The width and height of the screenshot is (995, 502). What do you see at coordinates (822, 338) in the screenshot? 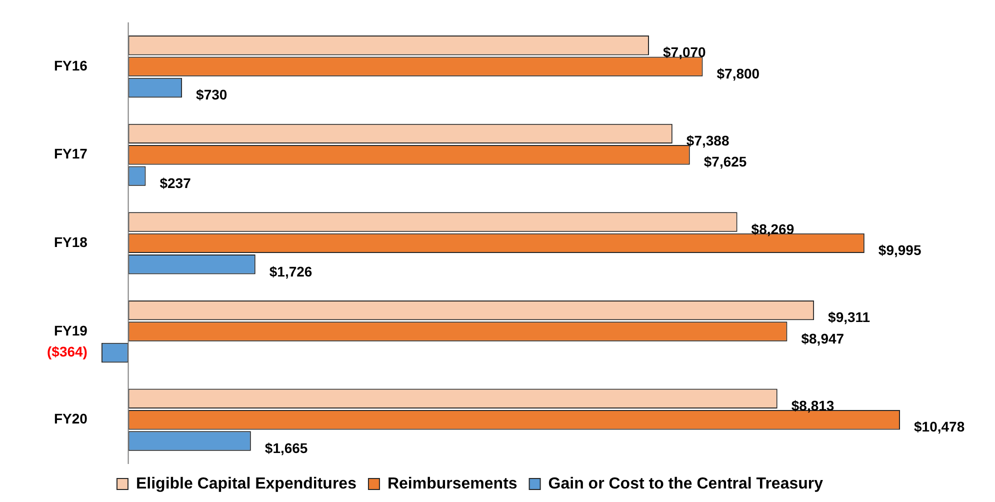
I see `data-label: $8,947` at bounding box center [822, 338].